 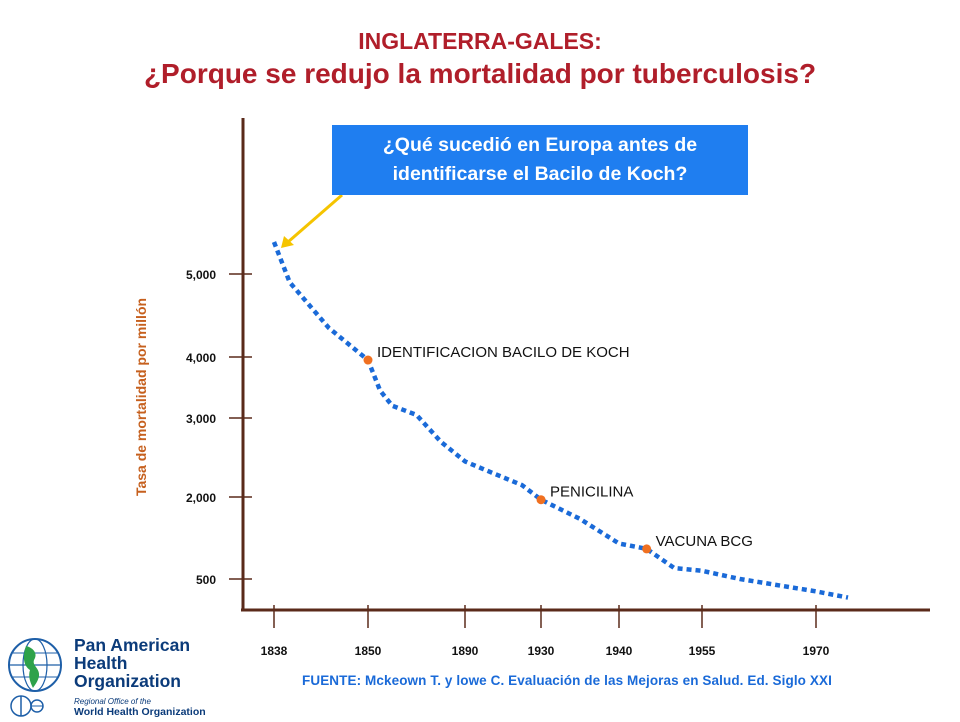 I want to click on y-tick-label: 5,000, so click(x=201, y=275).